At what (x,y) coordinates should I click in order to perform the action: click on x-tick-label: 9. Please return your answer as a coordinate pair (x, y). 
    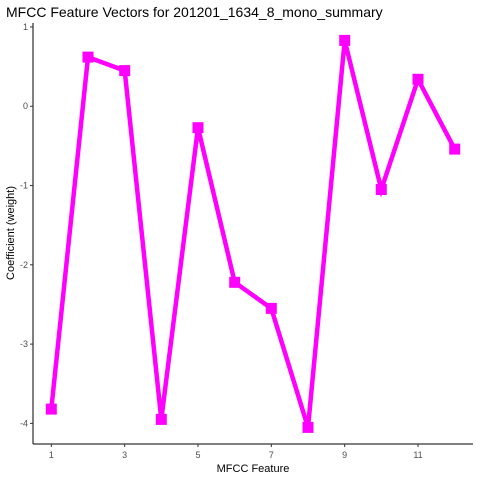
    Looking at the image, I should click on (344, 455).